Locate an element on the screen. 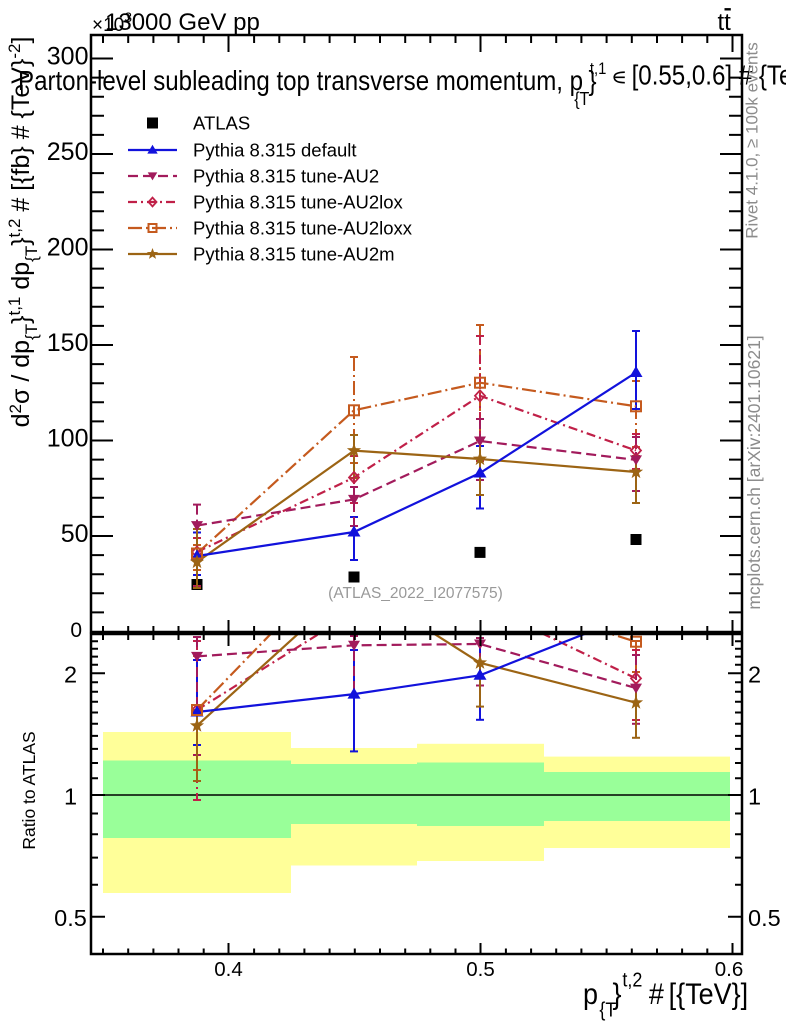 The image size is (786, 1024). svg-text: 3 is located at coordinates (129, 17).